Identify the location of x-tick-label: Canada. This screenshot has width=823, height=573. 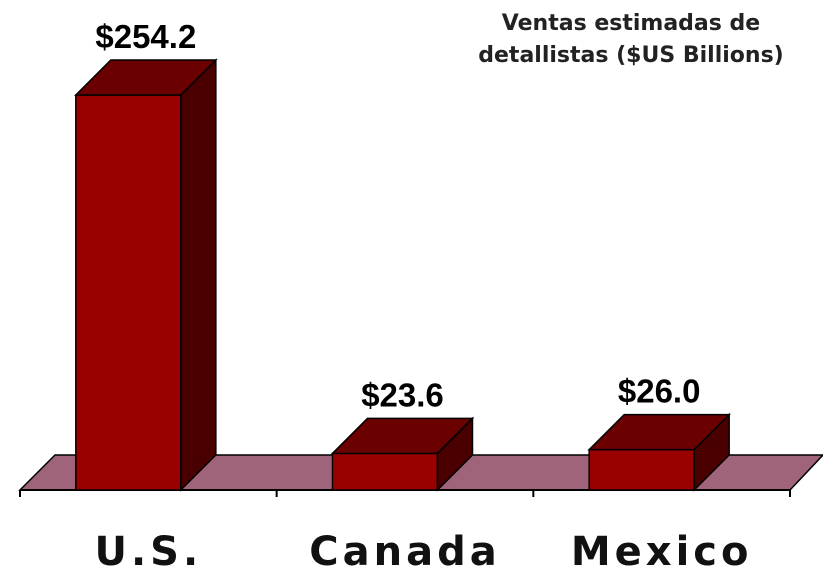
(404, 551).